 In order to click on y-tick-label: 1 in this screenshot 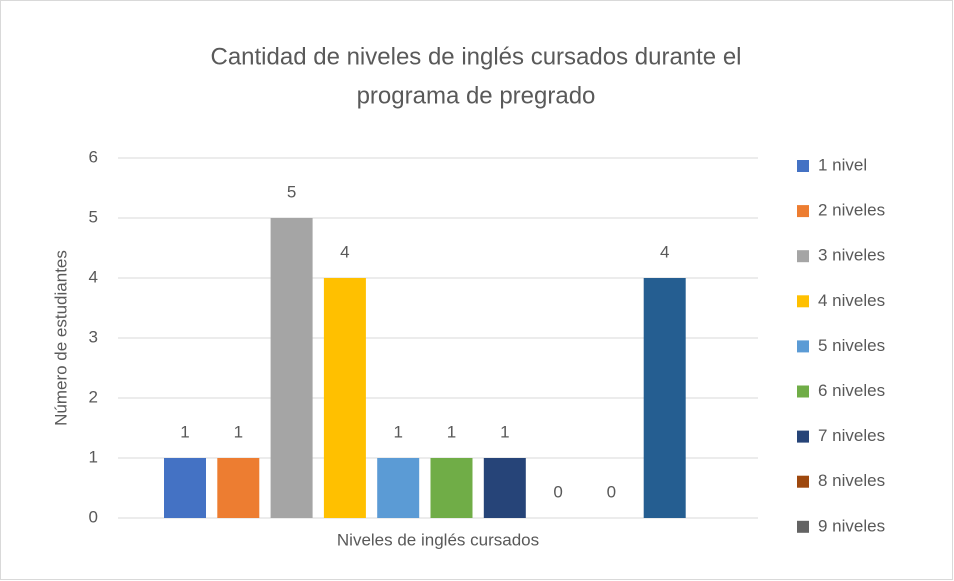, I will do `click(93, 456)`.